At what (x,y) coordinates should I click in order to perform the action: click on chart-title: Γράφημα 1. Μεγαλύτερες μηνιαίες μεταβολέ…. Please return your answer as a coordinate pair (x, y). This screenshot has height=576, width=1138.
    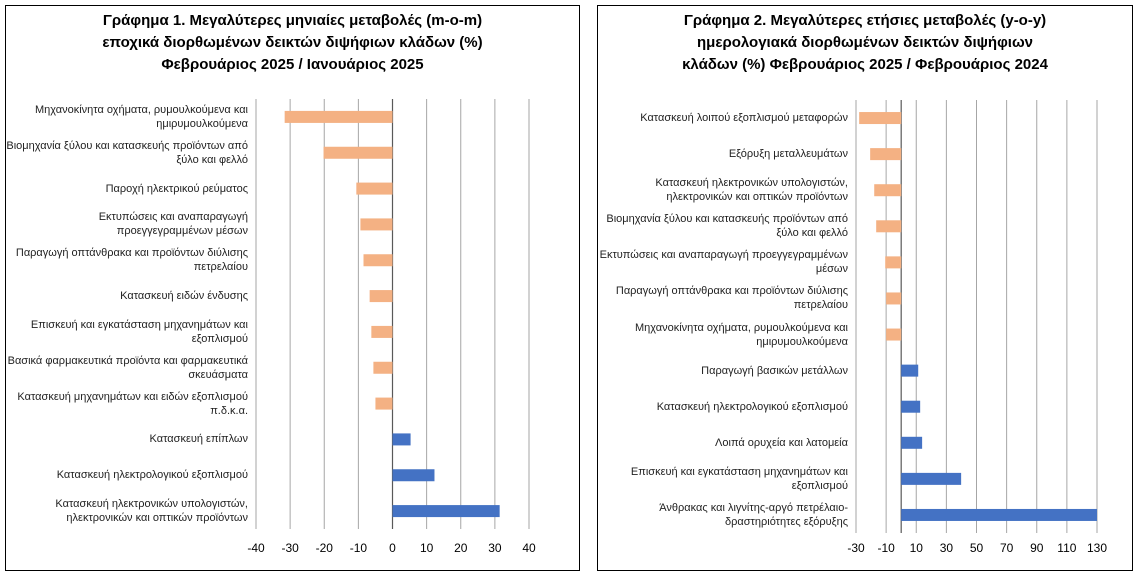
    Looking at the image, I should click on (292, 43).